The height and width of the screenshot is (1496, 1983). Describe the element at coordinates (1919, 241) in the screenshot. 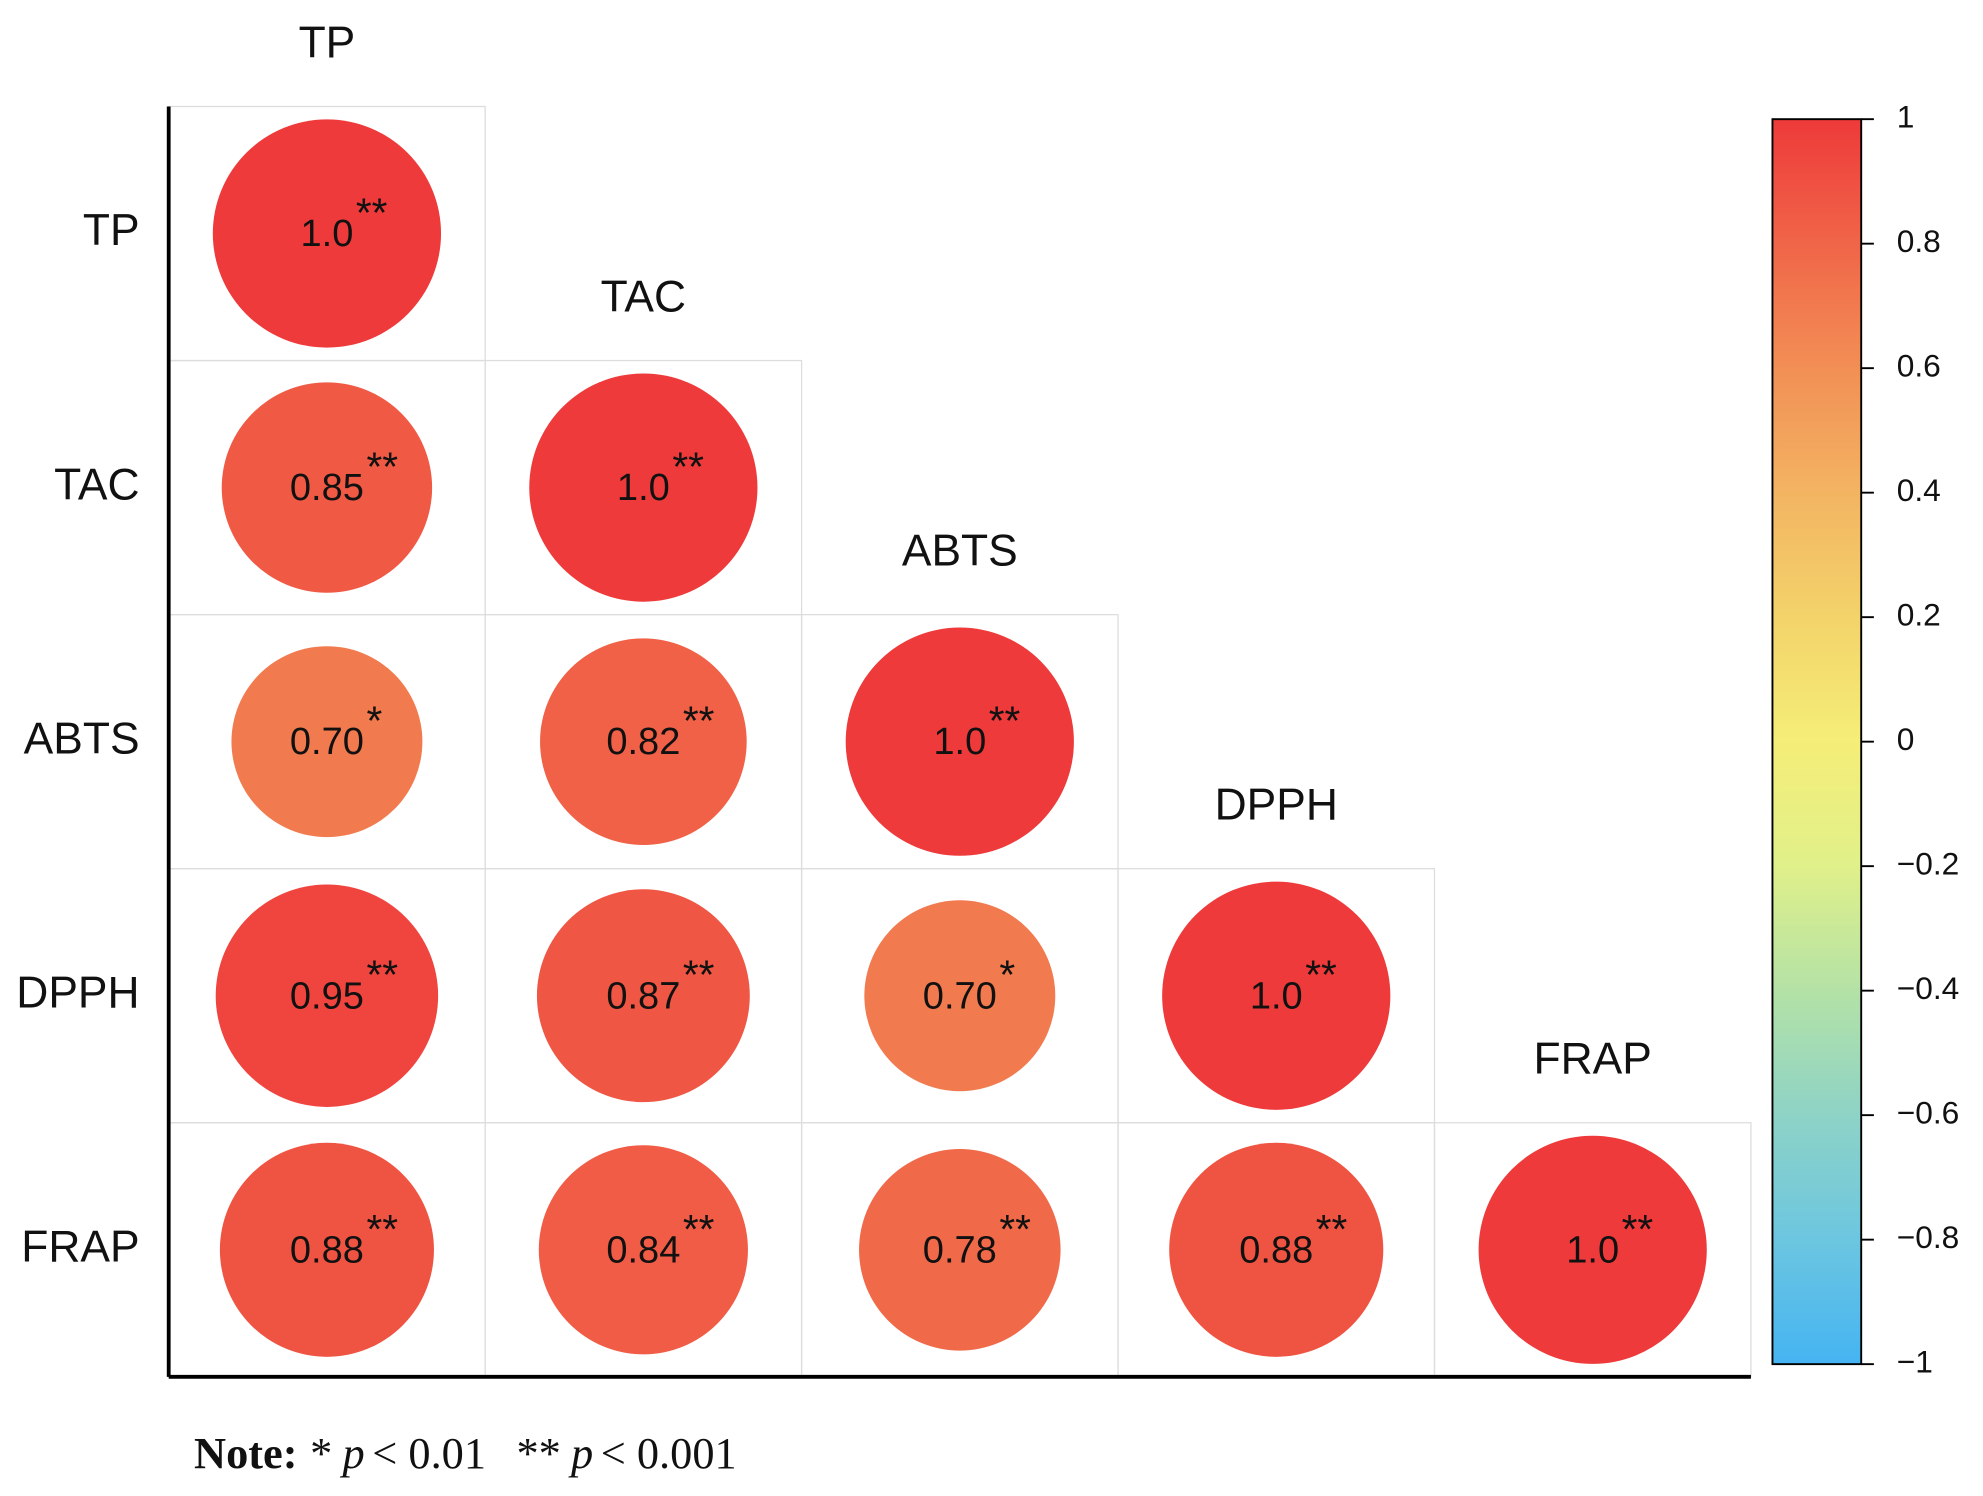

I see `colorbar-tick-label: 0.8` at that location.